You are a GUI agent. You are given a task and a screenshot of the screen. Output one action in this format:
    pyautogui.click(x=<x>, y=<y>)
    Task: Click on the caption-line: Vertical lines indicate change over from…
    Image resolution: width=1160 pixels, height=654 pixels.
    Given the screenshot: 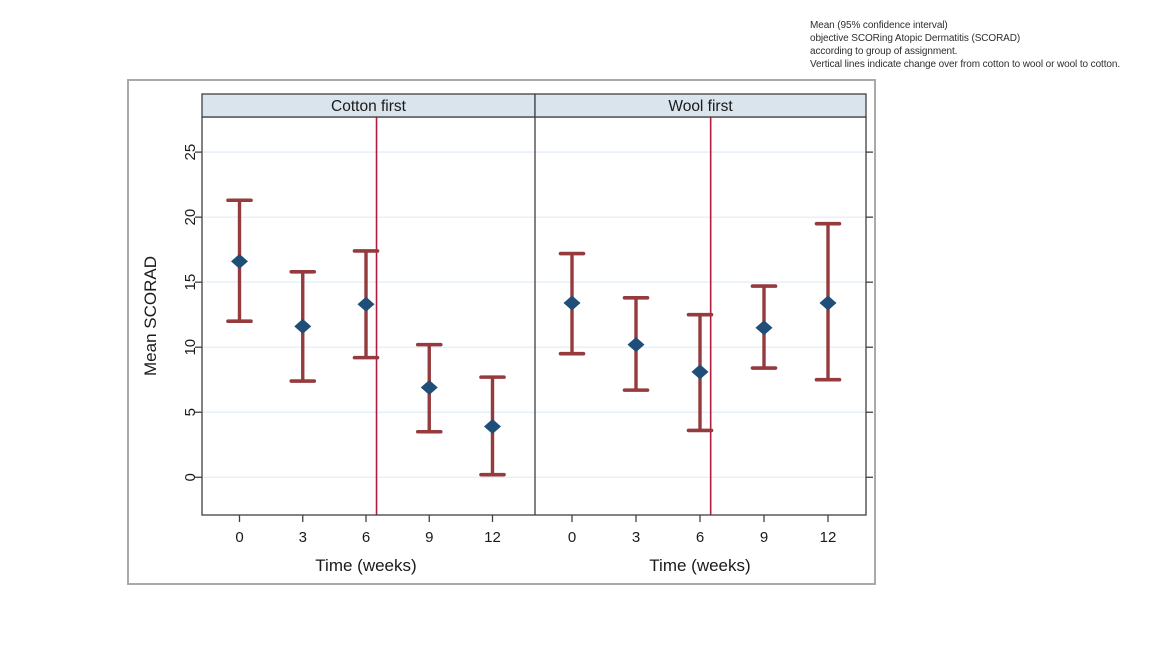 What is the action you would take?
    pyautogui.click(x=965, y=64)
    